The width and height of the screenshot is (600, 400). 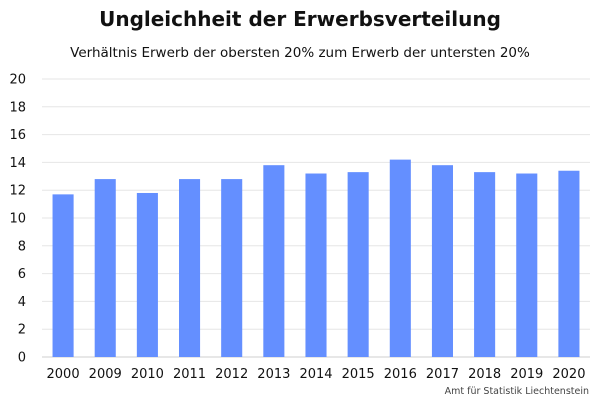 I want to click on bar-2017, so click(x=442, y=261).